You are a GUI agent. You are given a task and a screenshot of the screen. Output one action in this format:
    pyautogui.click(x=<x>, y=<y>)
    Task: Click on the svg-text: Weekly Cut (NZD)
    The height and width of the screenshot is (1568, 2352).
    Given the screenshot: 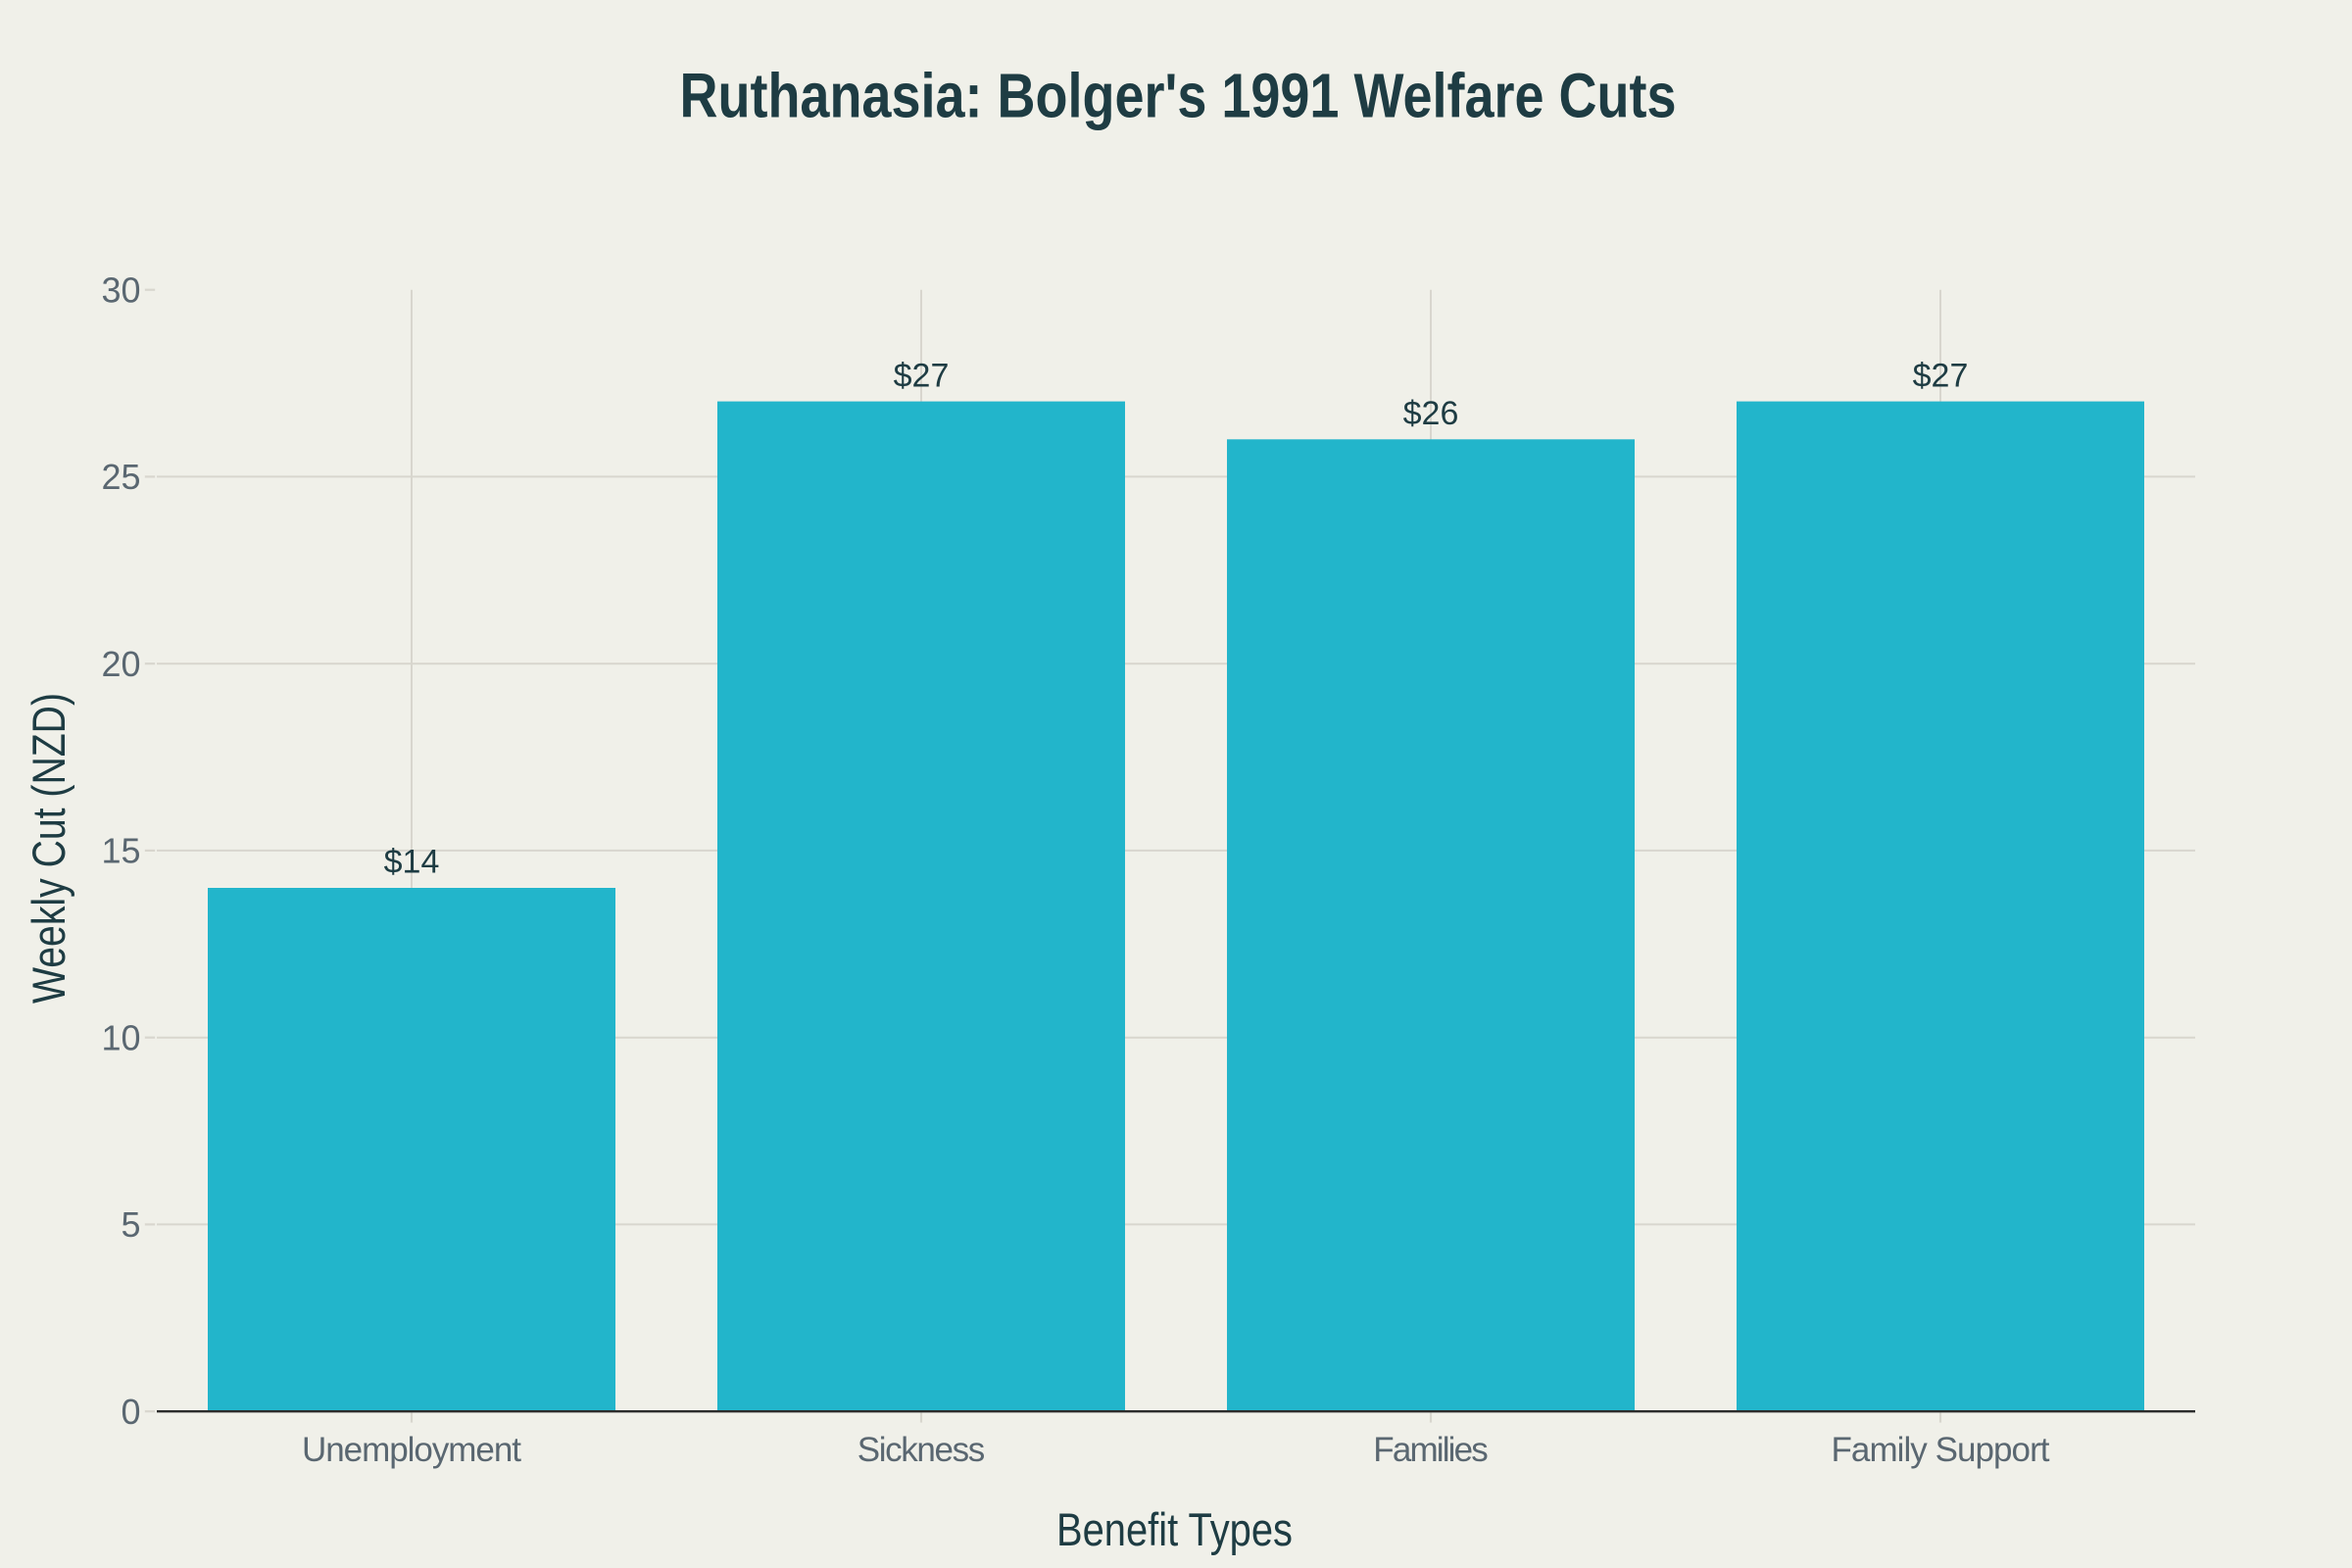 What is the action you would take?
    pyautogui.click(x=48, y=848)
    